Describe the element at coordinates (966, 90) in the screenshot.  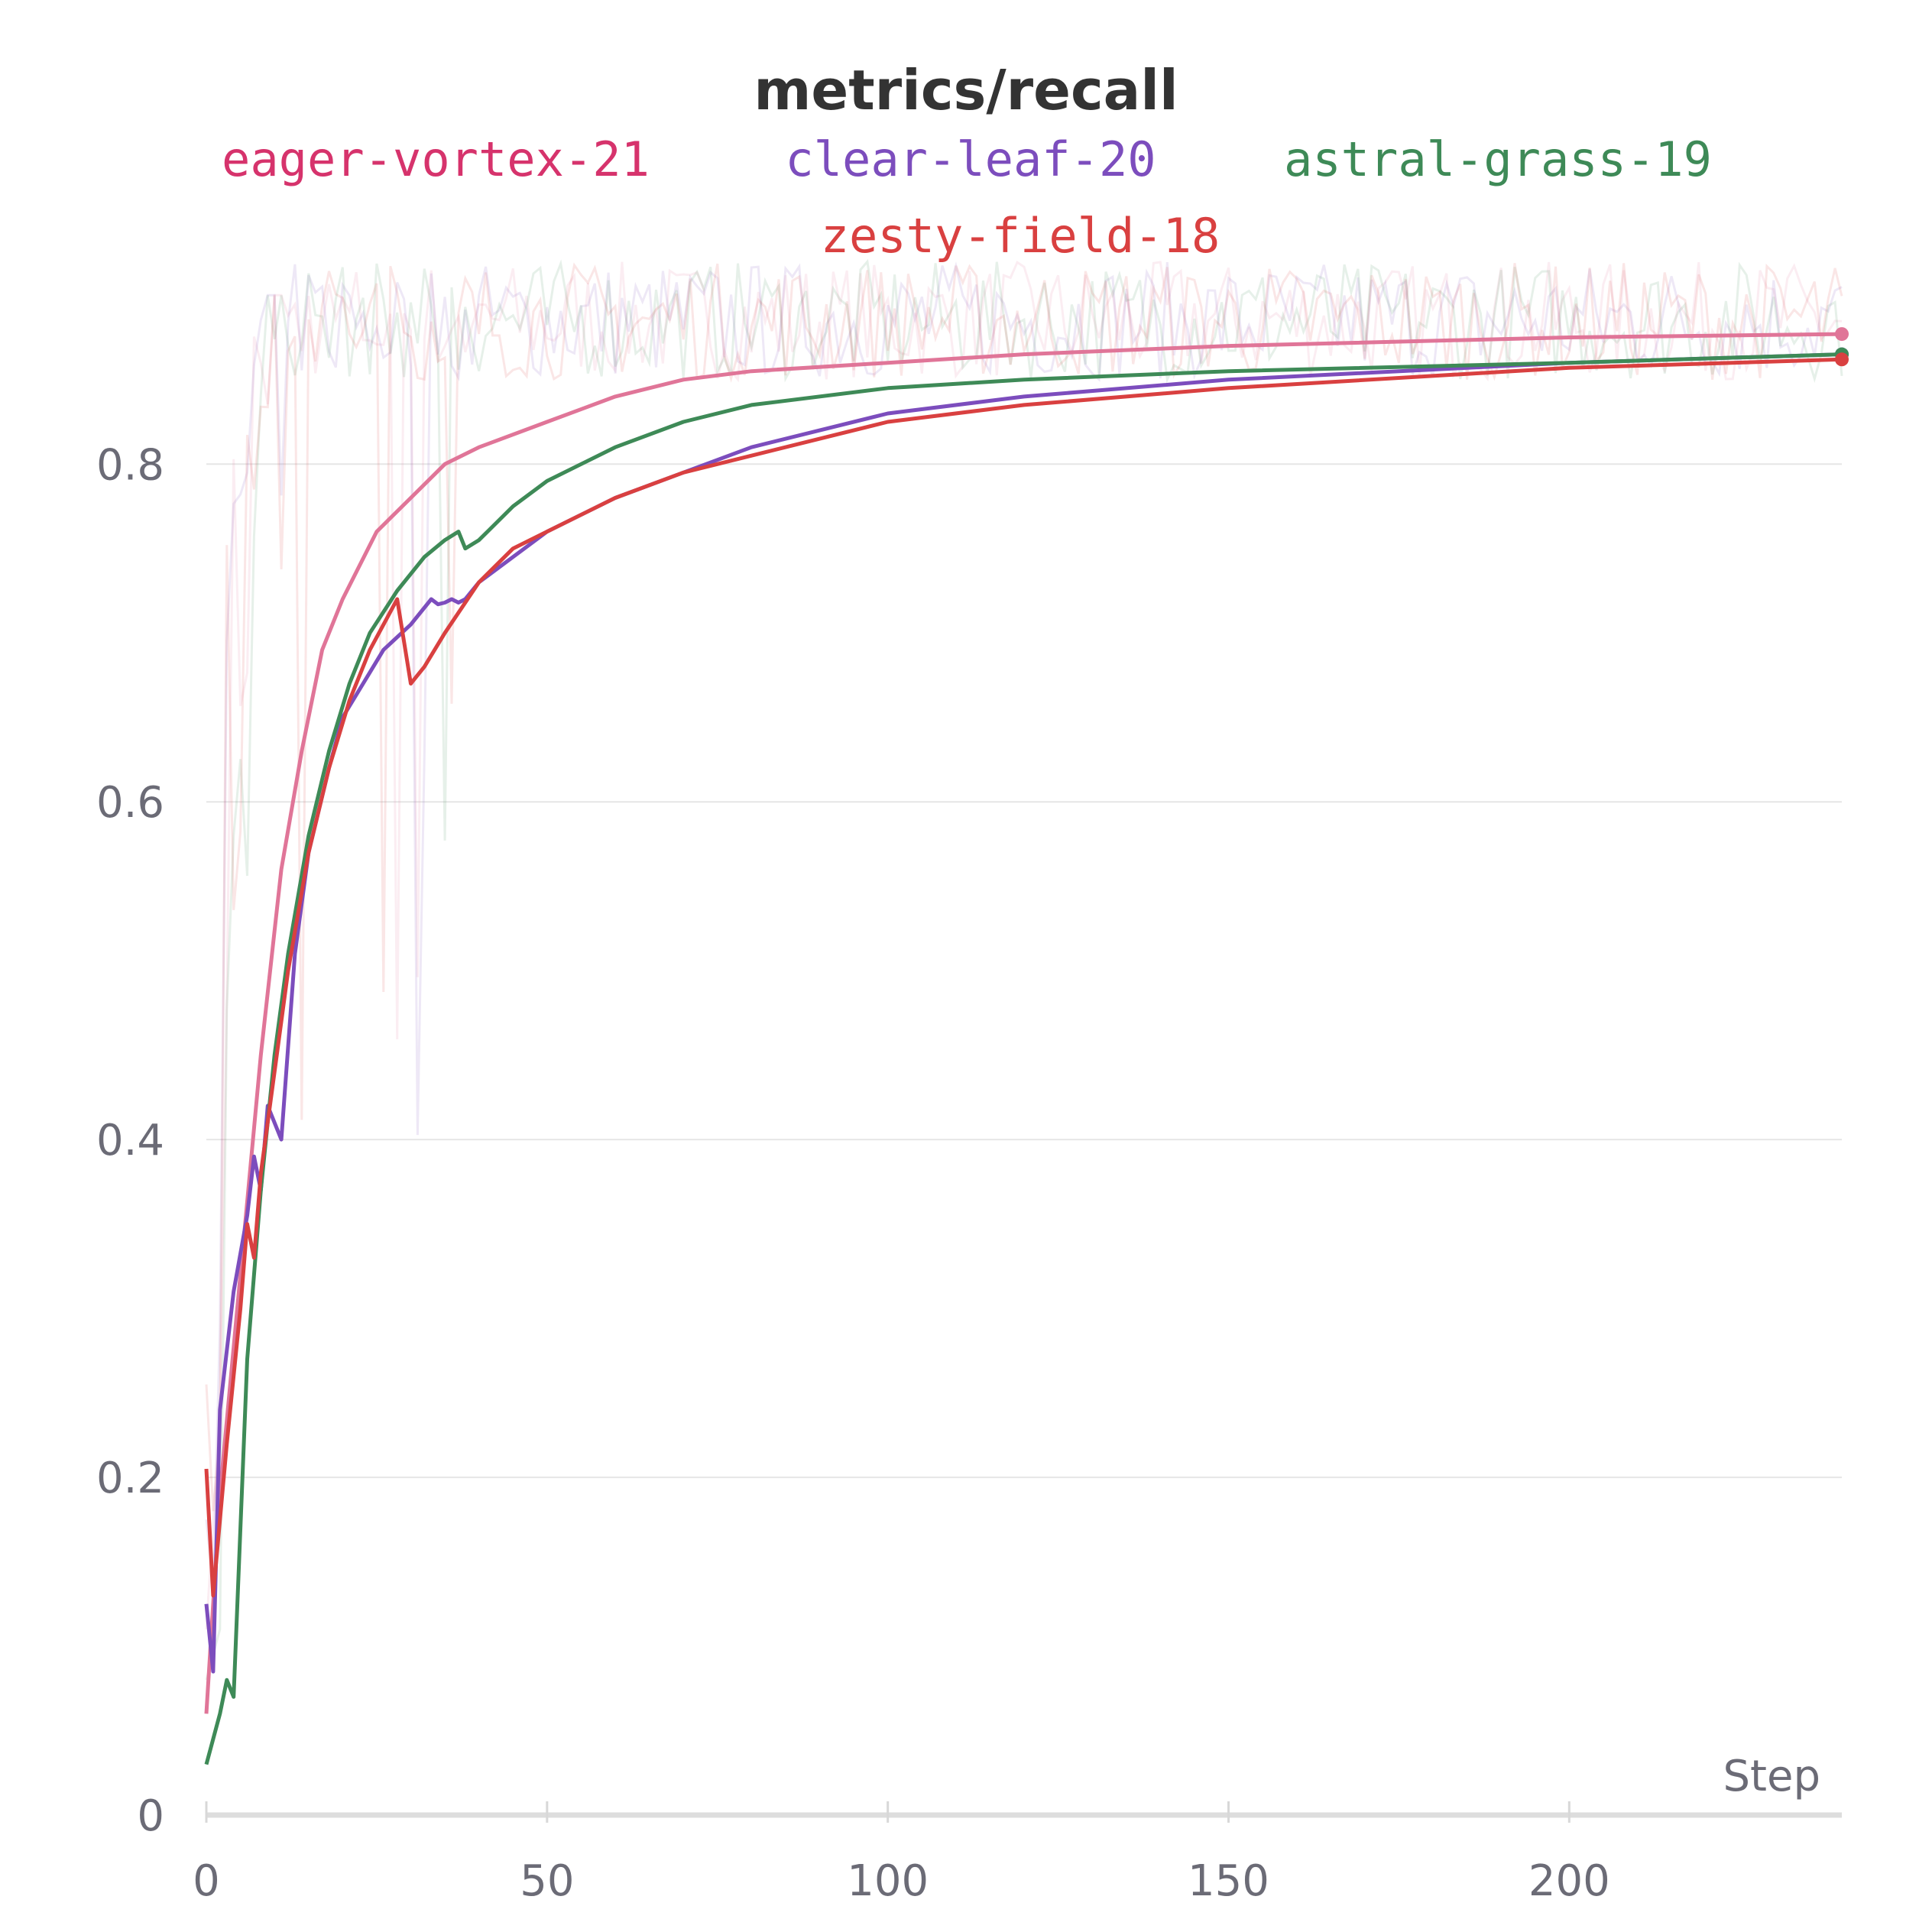
I see `chart-title: metrics/recall` at that location.